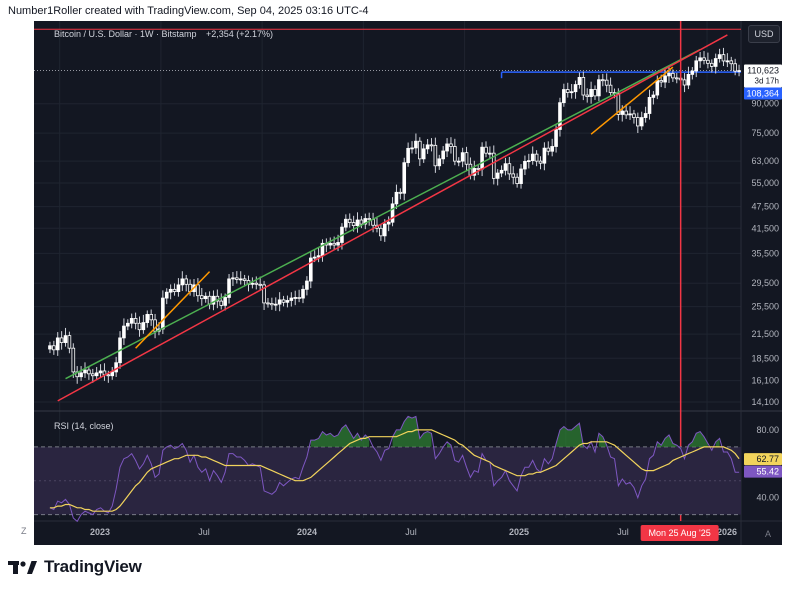 The height and width of the screenshot is (589, 800). What do you see at coordinates (765, 334) in the screenshot?
I see `price-tick-label-9: 21,500` at bounding box center [765, 334].